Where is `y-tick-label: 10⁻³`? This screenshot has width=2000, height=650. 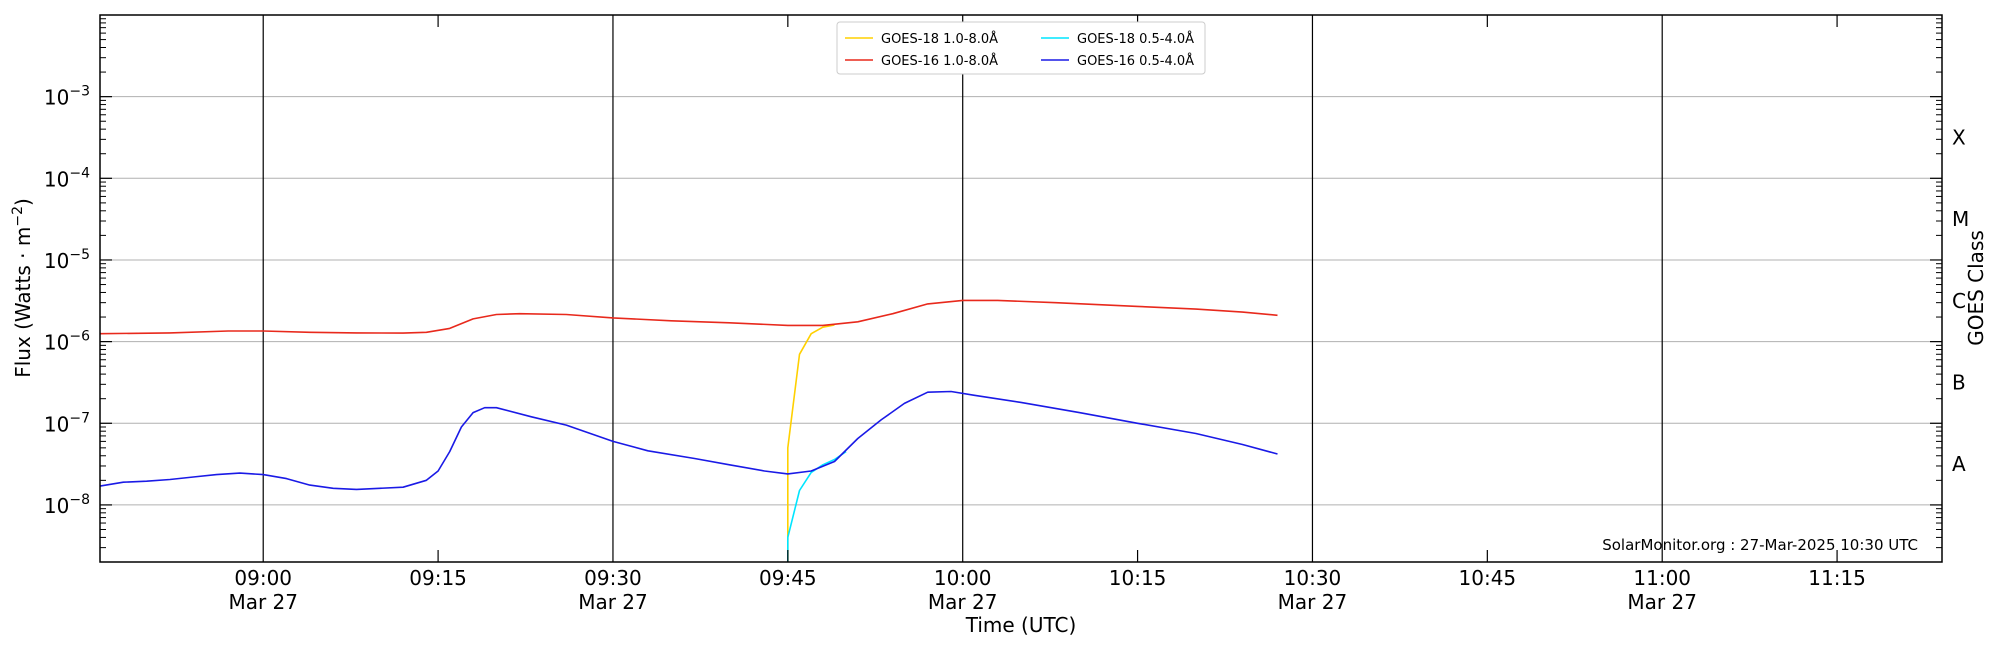 y-tick-label: 10⁻³ is located at coordinates (67, 97).